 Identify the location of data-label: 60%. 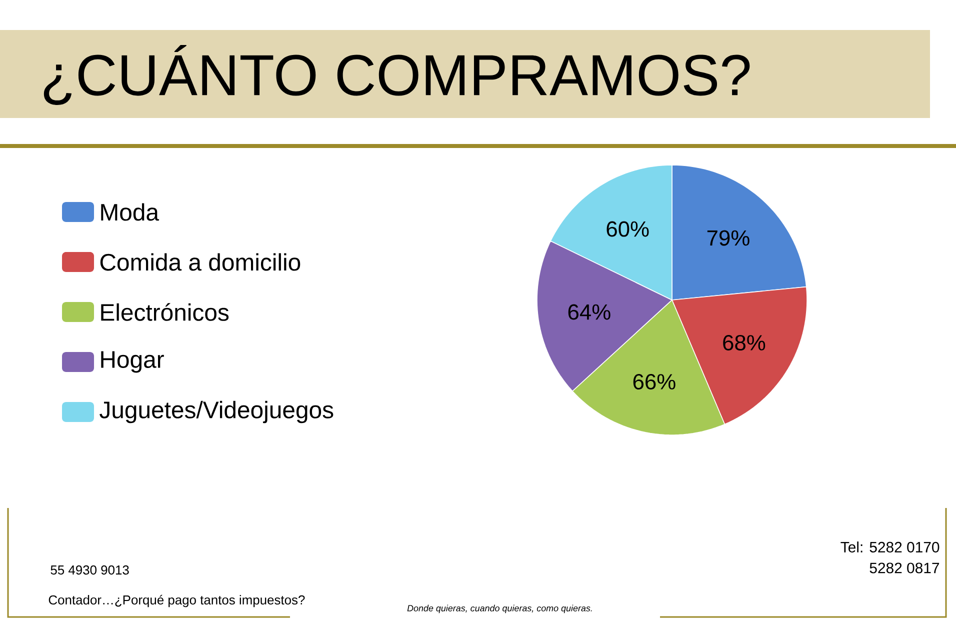
(627, 229).